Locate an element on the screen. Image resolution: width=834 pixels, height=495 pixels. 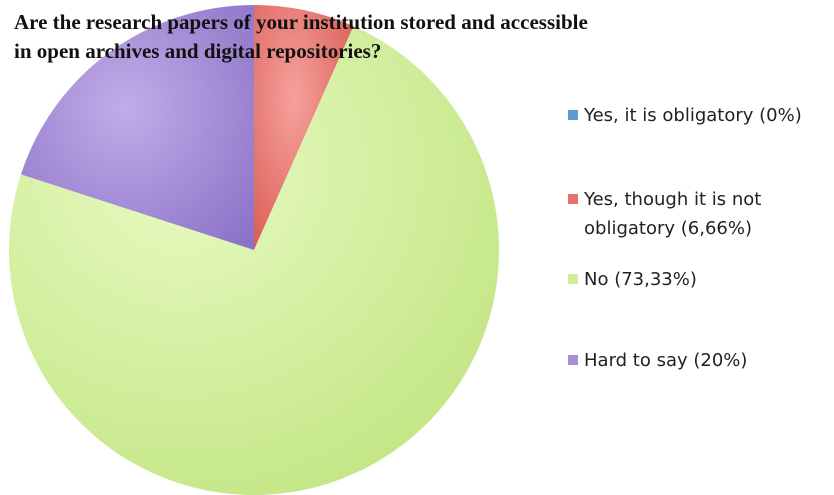
legend-label-hard-to-say: Hard to say (20%) is located at coordinates (666, 360).